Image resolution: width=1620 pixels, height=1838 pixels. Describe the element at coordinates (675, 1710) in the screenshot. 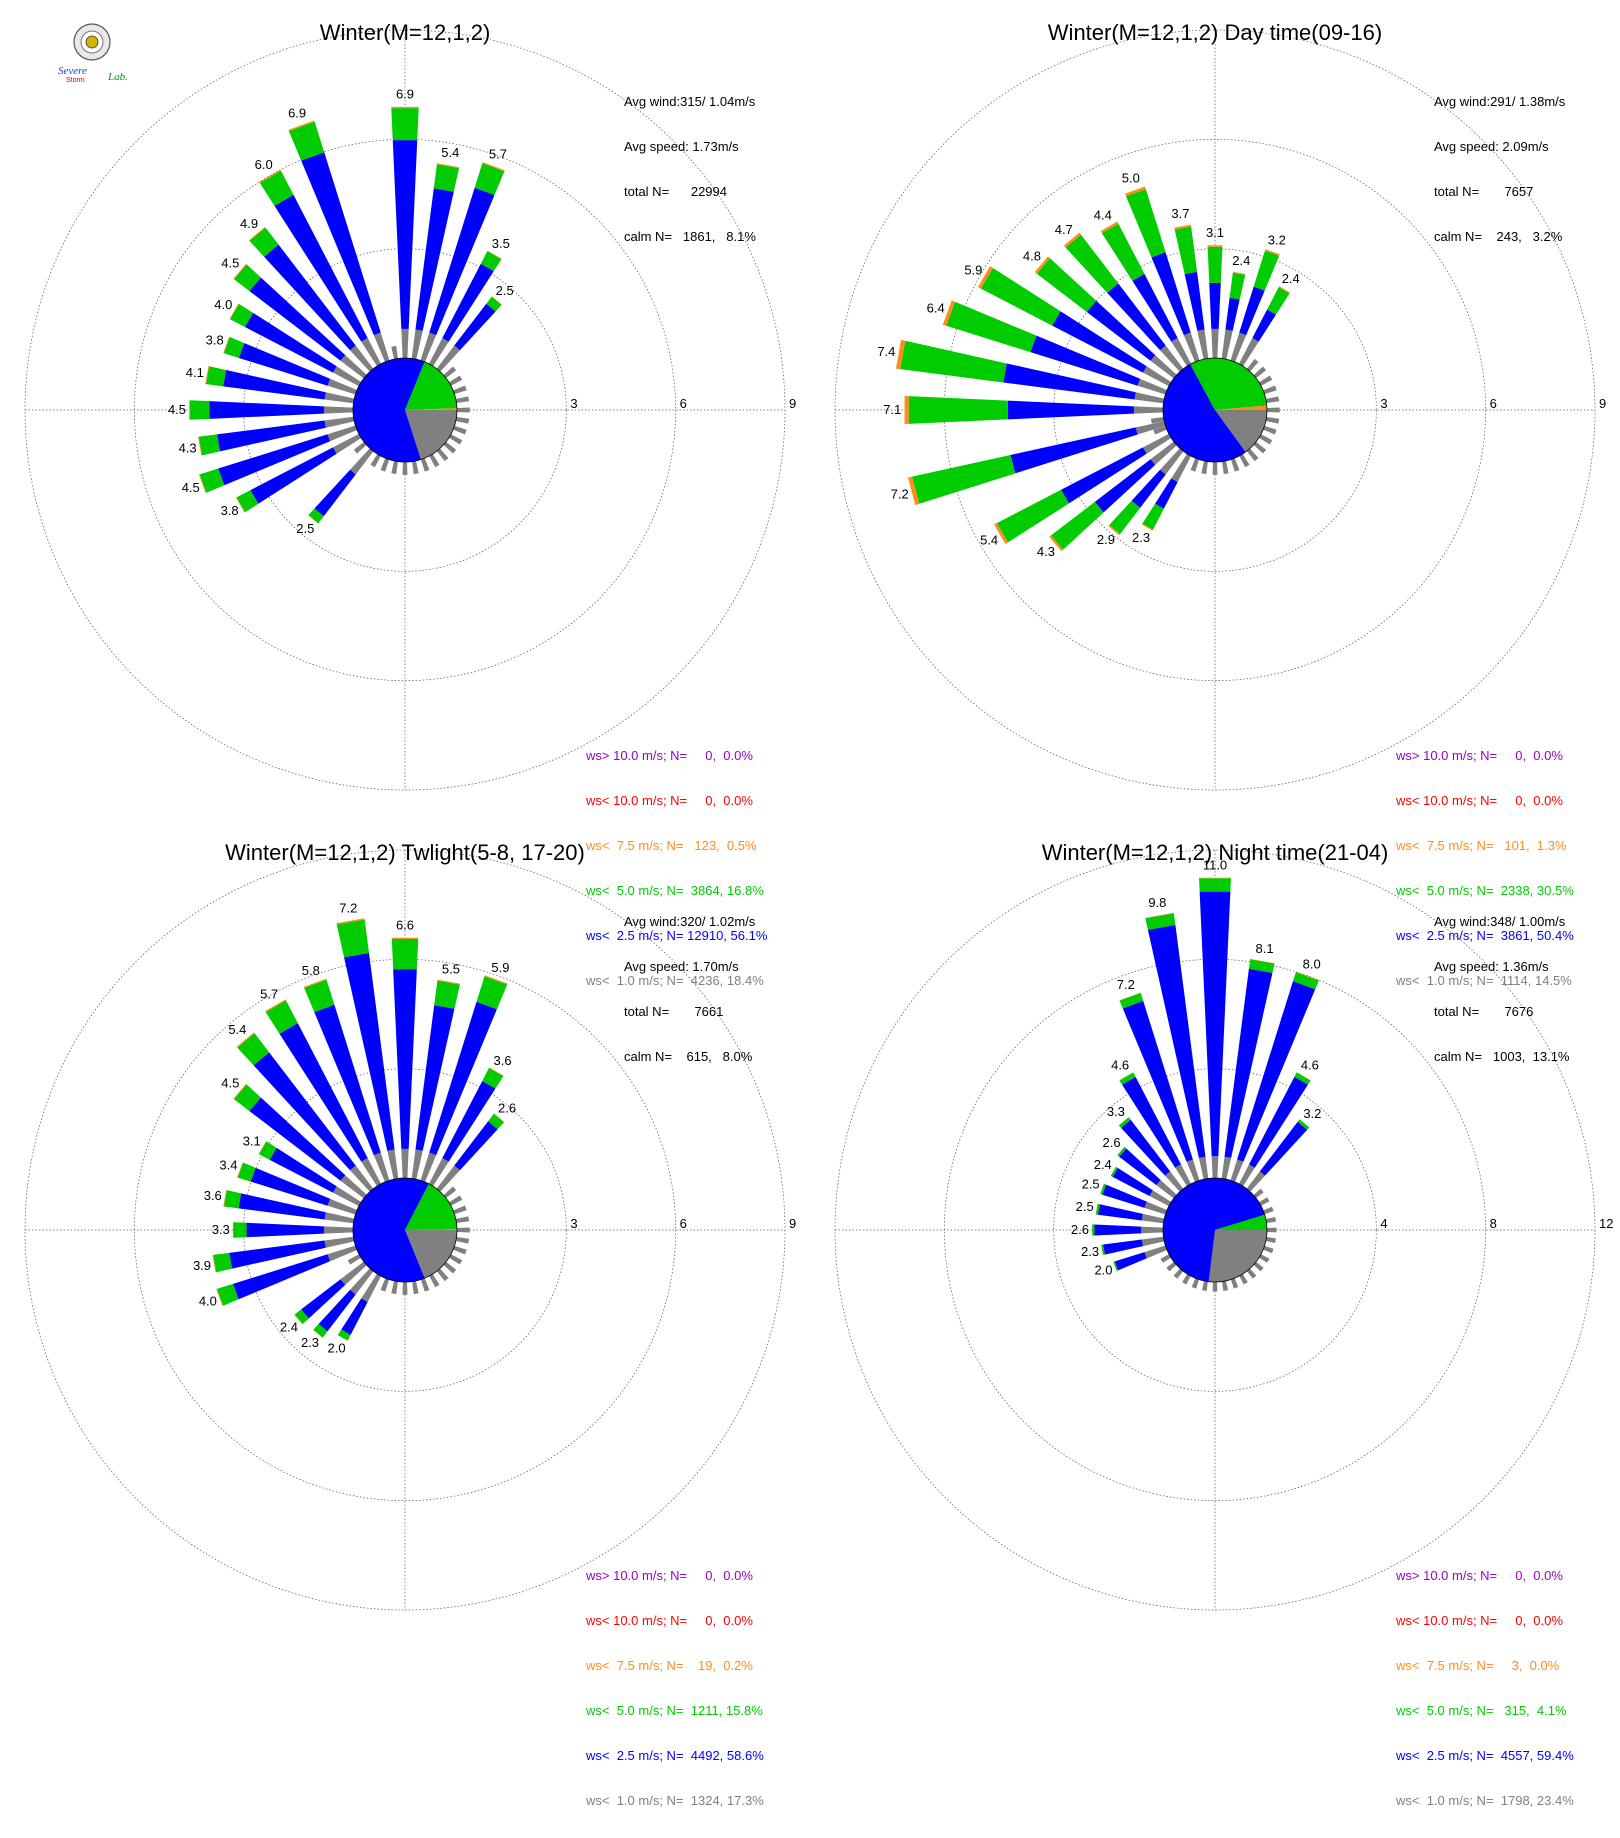

I see `legend-lt5: ws< 5.0 m/s; N= 1211, 15.8%` at that location.